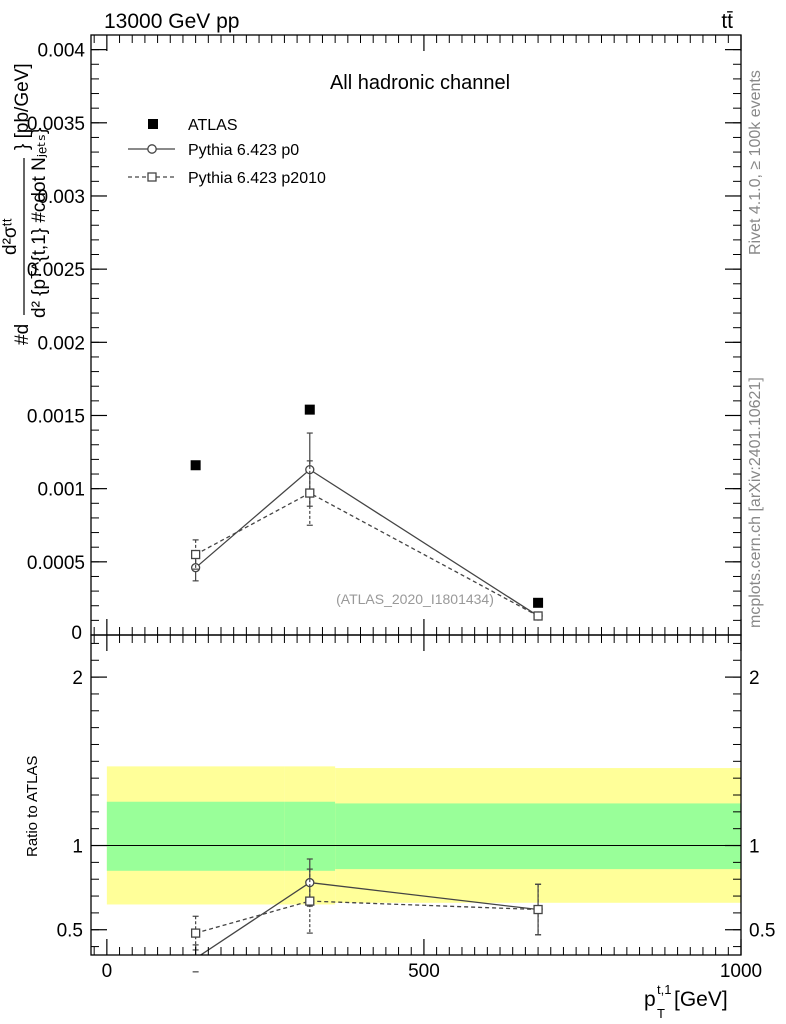  What do you see at coordinates (755, 502) in the screenshot?
I see `side-label-bottom: mcplots.cern.ch [arXiv:2401.10621]` at bounding box center [755, 502].